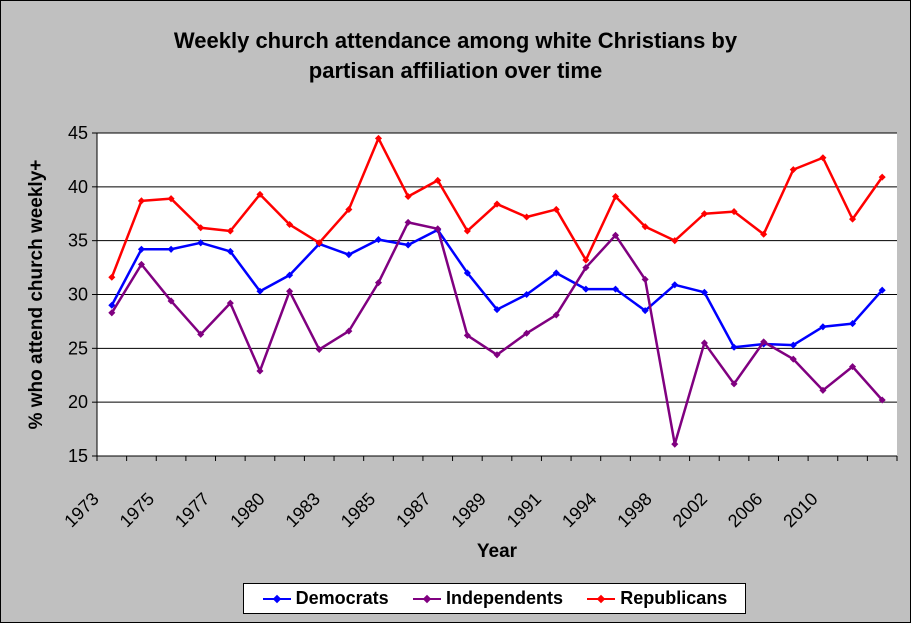 The height and width of the screenshot is (623, 911). What do you see at coordinates (504, 598) in the screenshot?
I see `legend-label-independents: Independents` at bounding box center [504, 598].